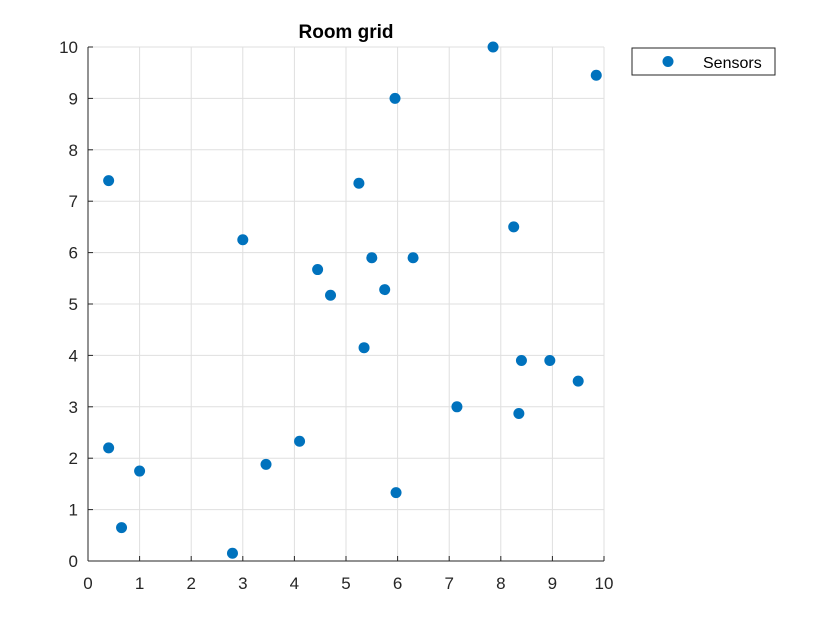 The width and height of the screenshot is (840, 630). I want to click on y-axis-ticks: 0 1 2 3 4 5 6 7 8 9 10, so click(76, 304).